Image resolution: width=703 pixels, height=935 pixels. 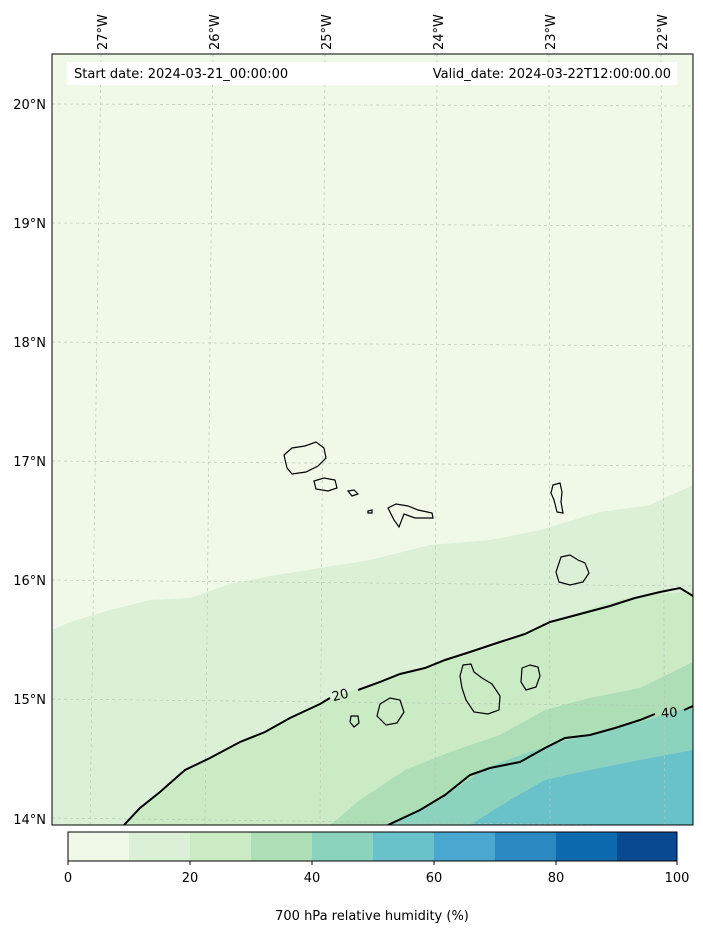 What do you see at coordinates (29, 581) in the screenshot?
I see `lat-label-16n: 16°N` at bounding box center [29, 581].